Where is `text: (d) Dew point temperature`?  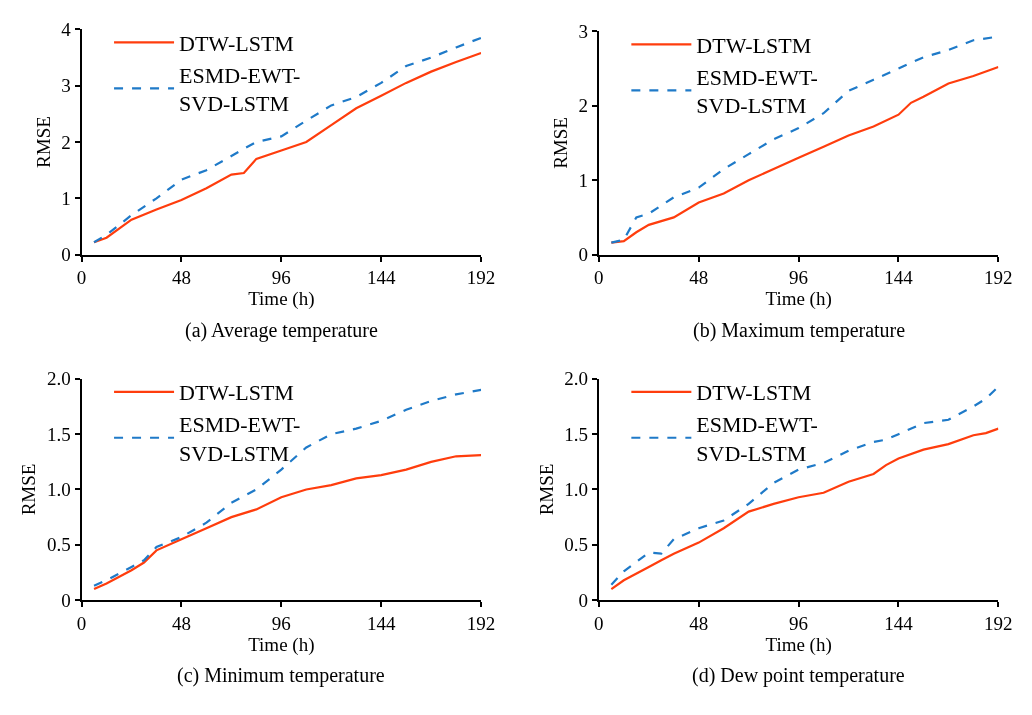 text: (d) Dew point temperature is located at coordinates (798, 675).